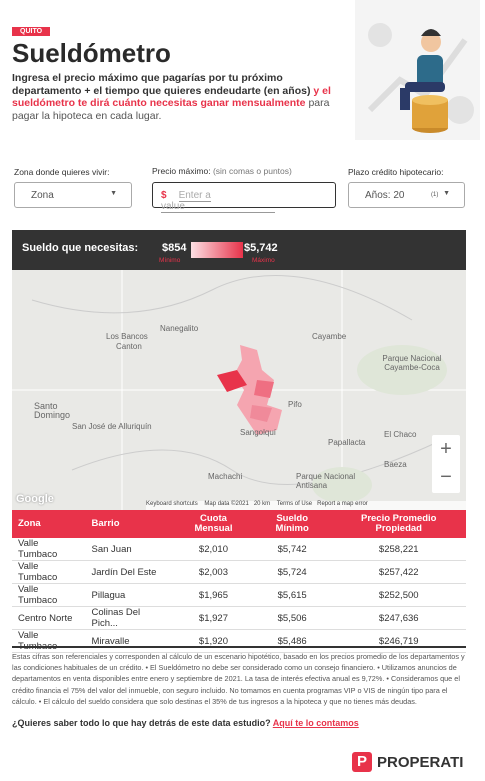  I want to click on table-cell: Centro Norte, so click(49, 618).